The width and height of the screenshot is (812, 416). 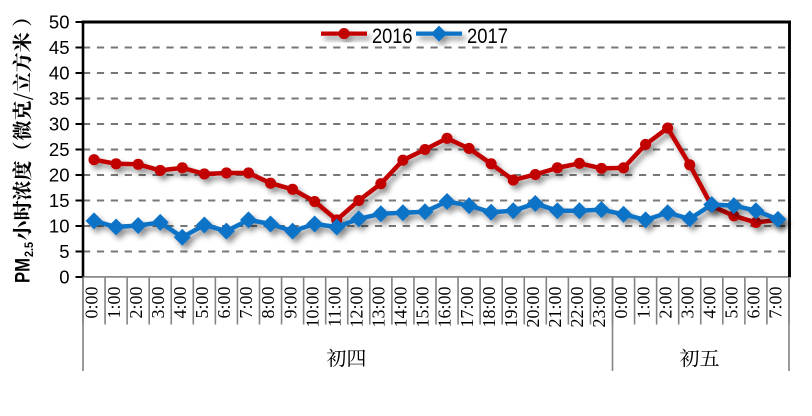 What do you see at coordinates (59, 200) in the screenshot?
I see `svg-text: 15` at bounding box center [59, 200].